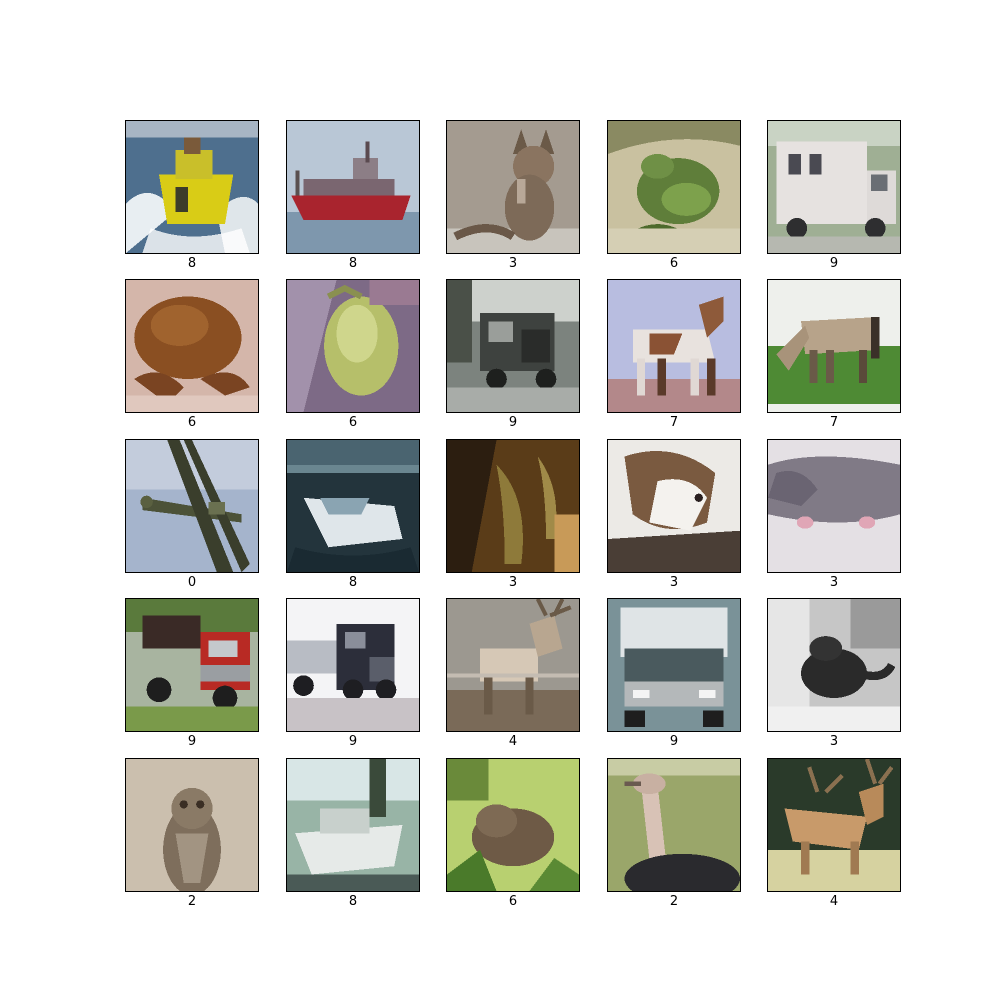 Image resolution: width=1000 pixels, height=1000 pixels. Describe the element at coordinates (513, 187) in the screenshot. I see `thumbnail-image-tabby-cat-sitting` at that location.